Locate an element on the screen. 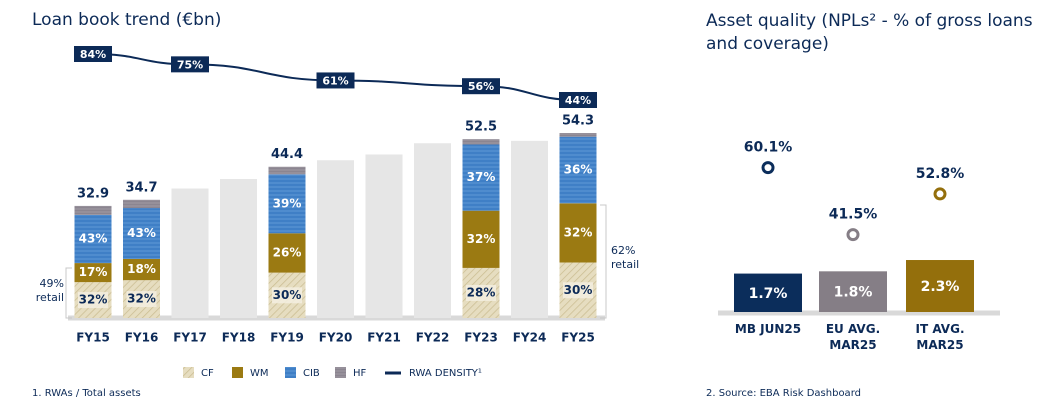 The width and height of the screenshot is (1043, 410). data-label: 1.7% is located at coordinates (768, 294).